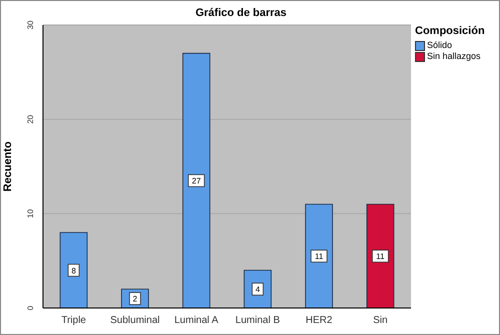  I want to click on y-tick-label: 30, so click(30, 25).